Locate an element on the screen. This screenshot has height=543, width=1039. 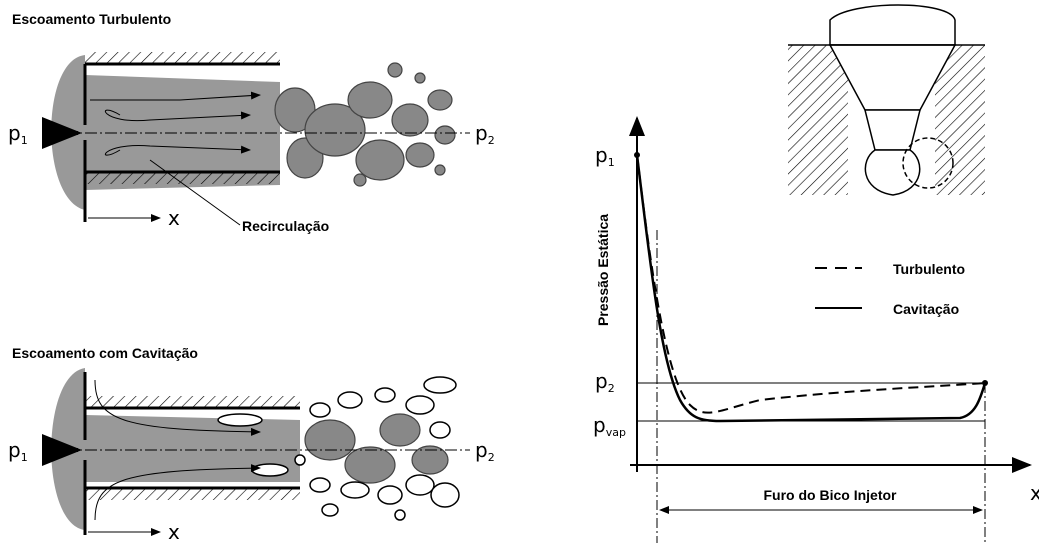
panel-title: Escoamento Turbulento is located at coordinates (91, 19).